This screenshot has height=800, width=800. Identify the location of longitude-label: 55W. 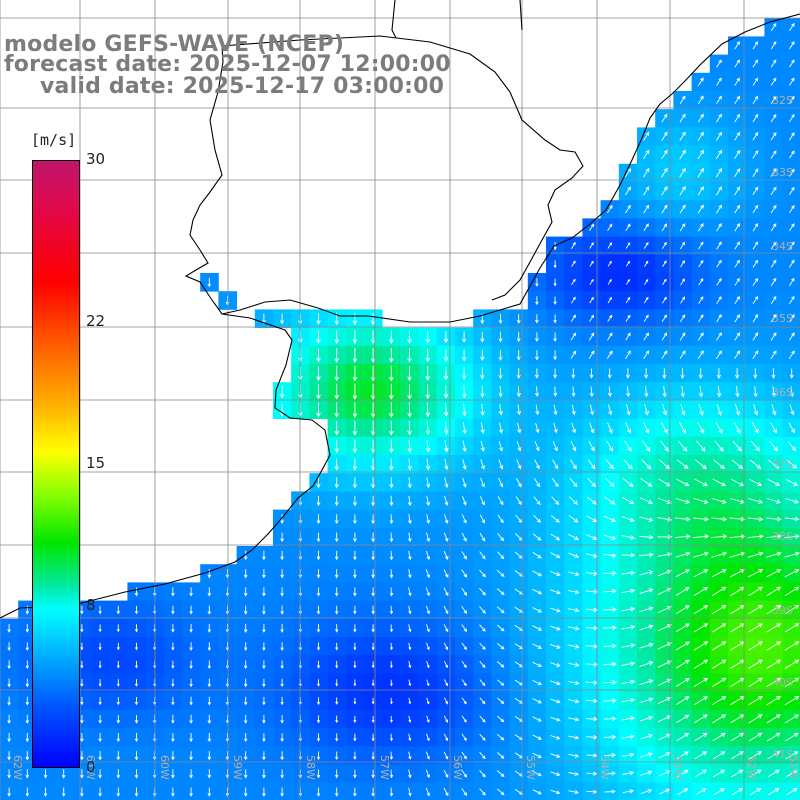
(530, 767).